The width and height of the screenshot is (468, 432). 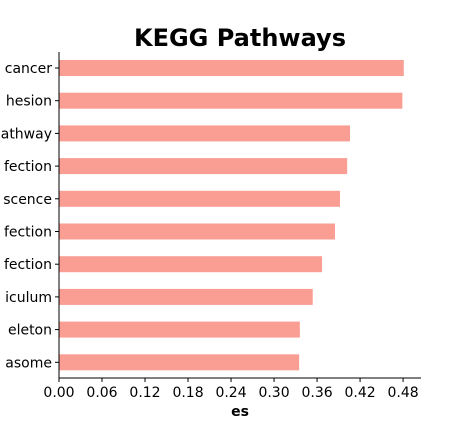 What do you see at coordinates (28, 69) in the screenshot?
I see `y-tick-label: cancer` at bounding box center [28, 69].